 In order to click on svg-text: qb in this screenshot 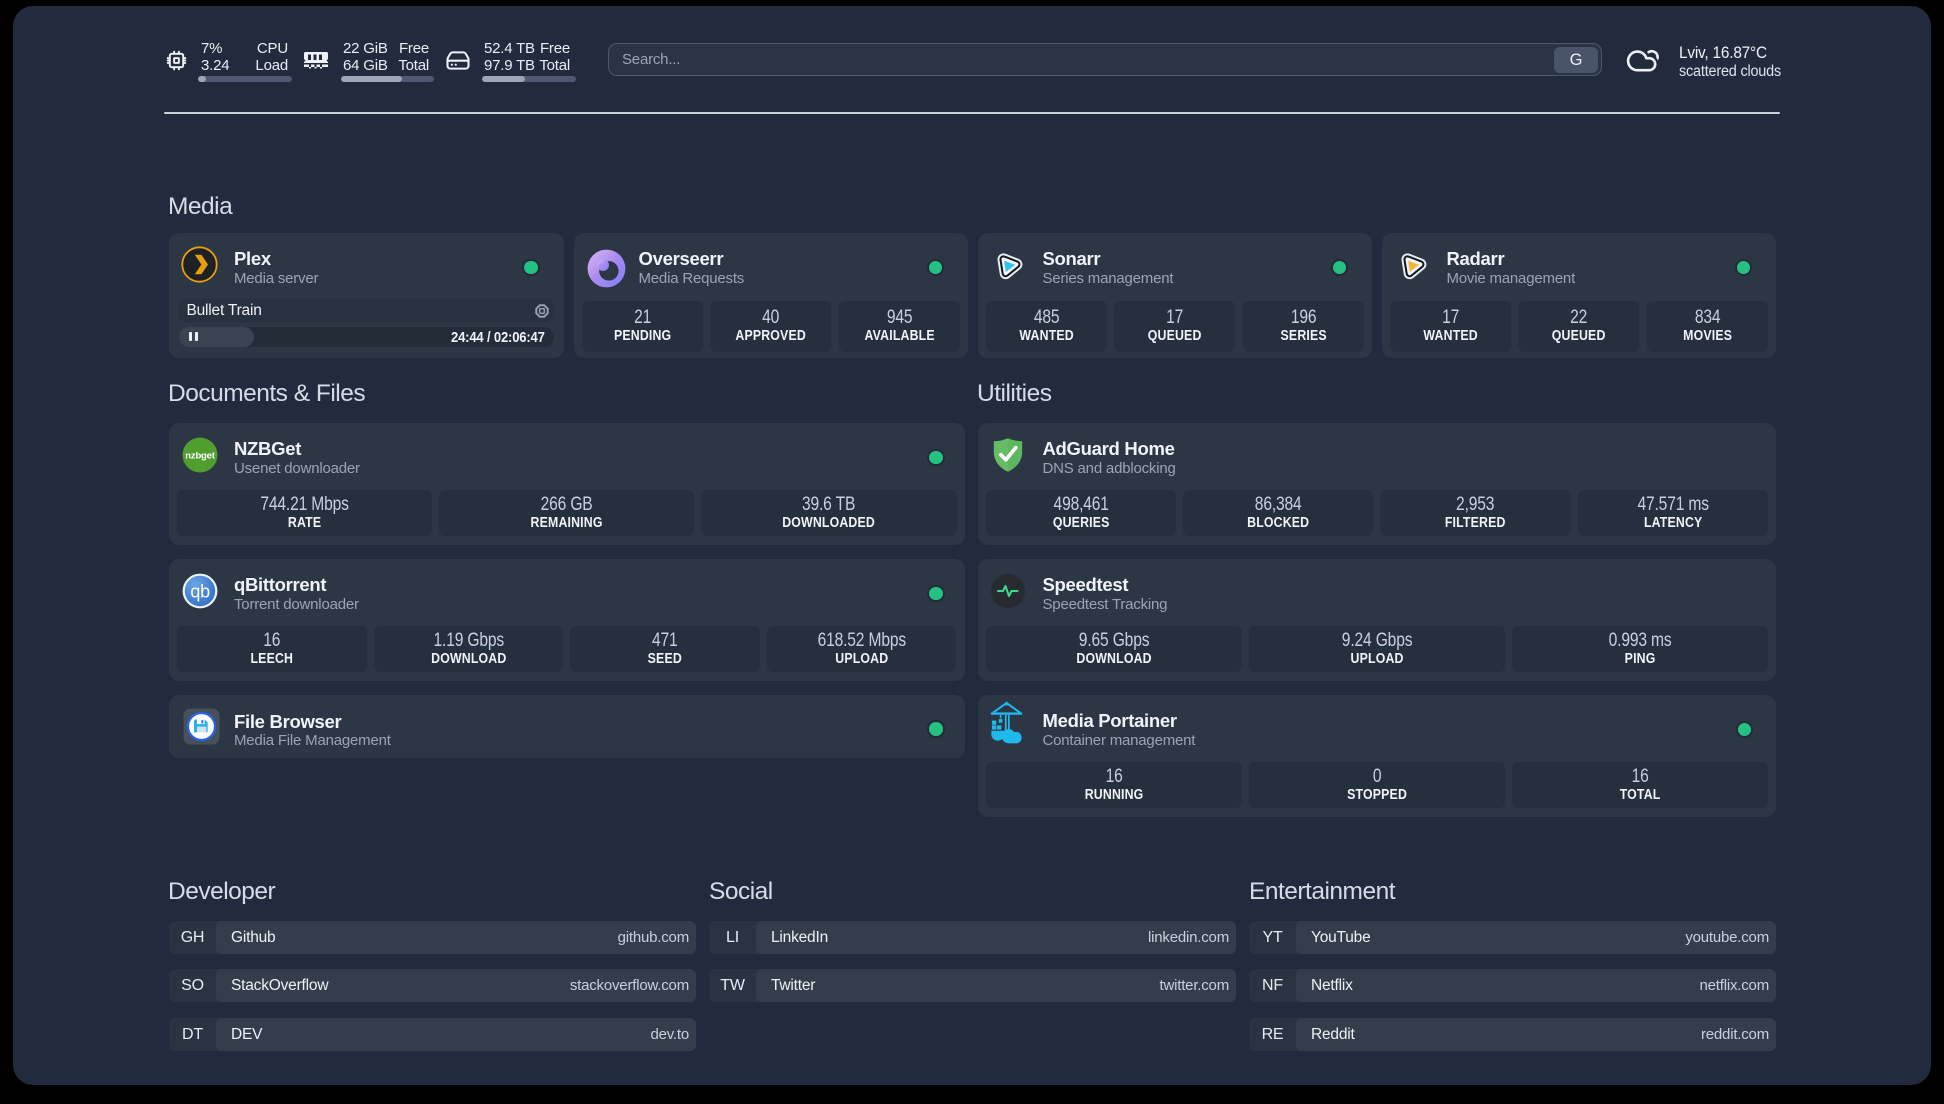, I will do `click(200, 592)`.